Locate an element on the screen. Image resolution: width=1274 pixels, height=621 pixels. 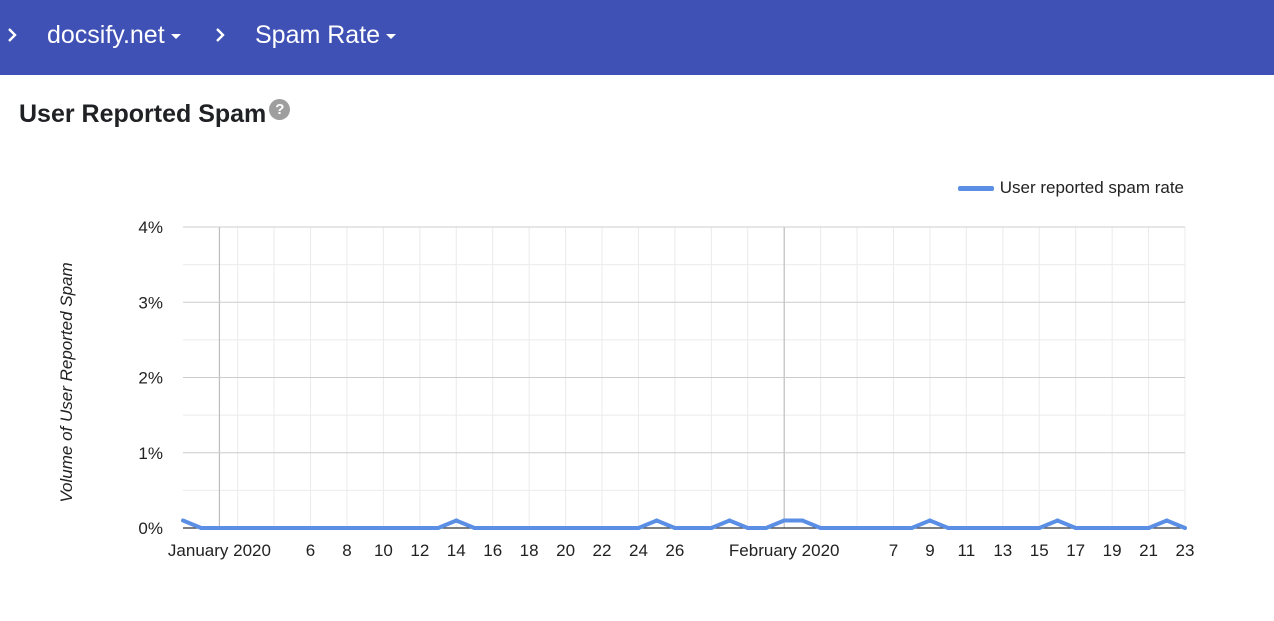
y-axis-tick-labels: 0% 1% 2% 3% 4% is located at coordinates (150, 378).